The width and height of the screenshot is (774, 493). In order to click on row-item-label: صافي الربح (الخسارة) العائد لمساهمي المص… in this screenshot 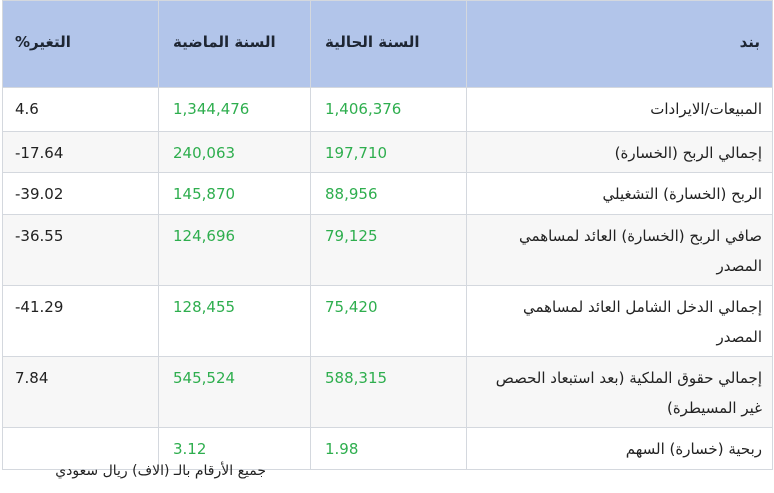, I will do `click(619, 250)`.